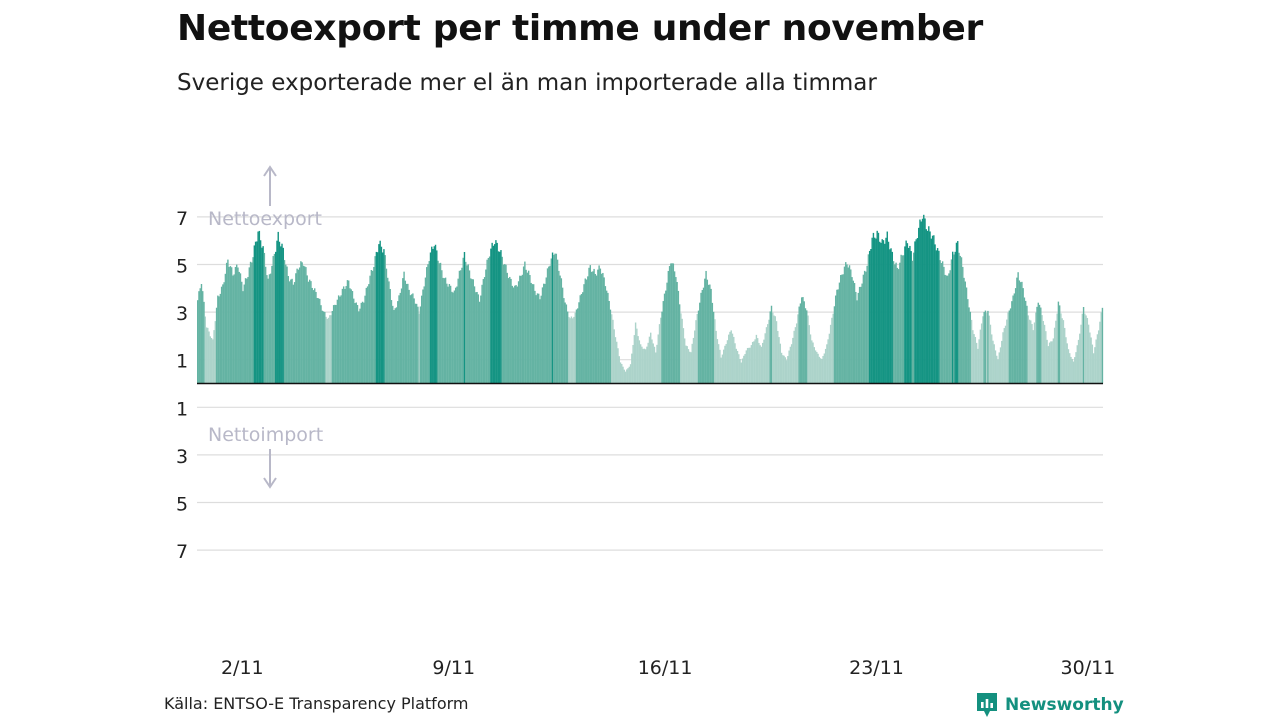 The width and height of the screenshot is (1280, 720). I want to click on y-tick-label: 5, so click(182, 505).